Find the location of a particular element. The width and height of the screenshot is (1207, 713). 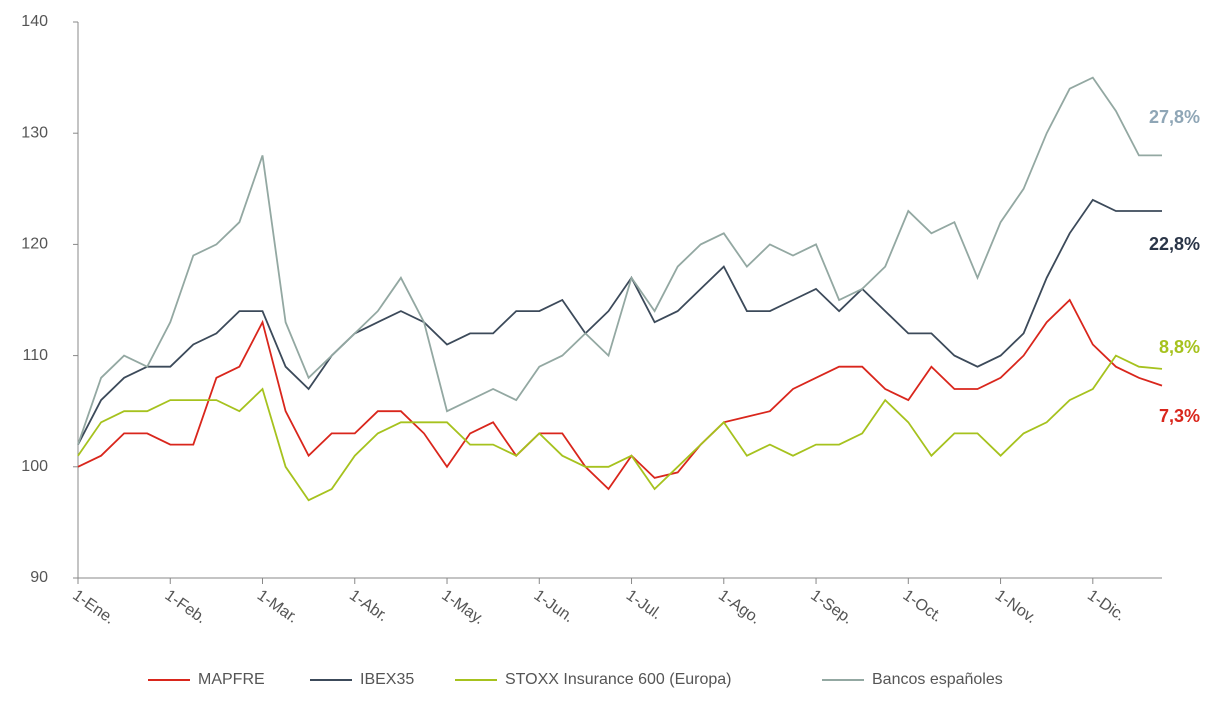

x-tick-label: 1-Ene. is located at coordinates (93, 607).